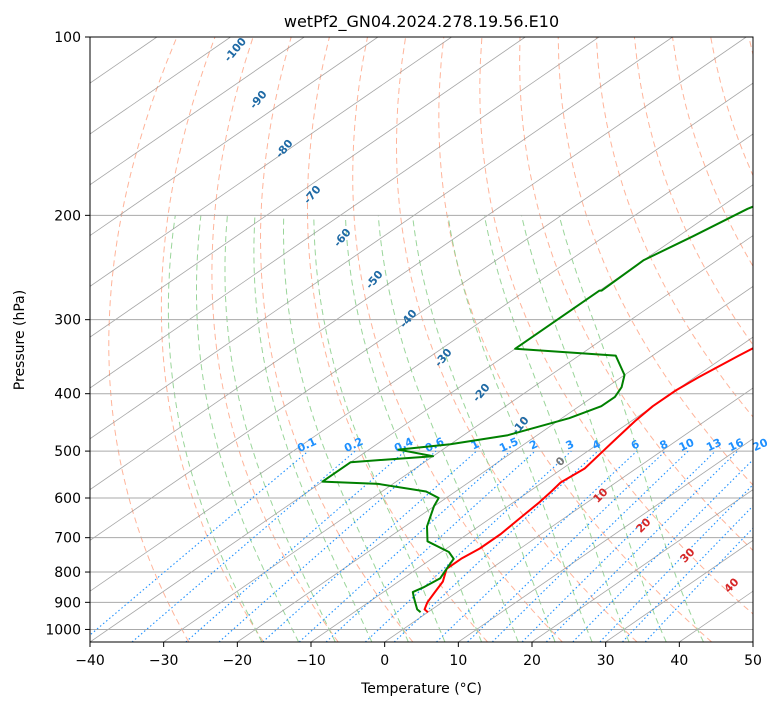 Image resolution: width=775 pixels, height=708 pixels. Describe the element at coordinates (606, 661) in the screenshot. I see `x-tick-label: 30` at that location.